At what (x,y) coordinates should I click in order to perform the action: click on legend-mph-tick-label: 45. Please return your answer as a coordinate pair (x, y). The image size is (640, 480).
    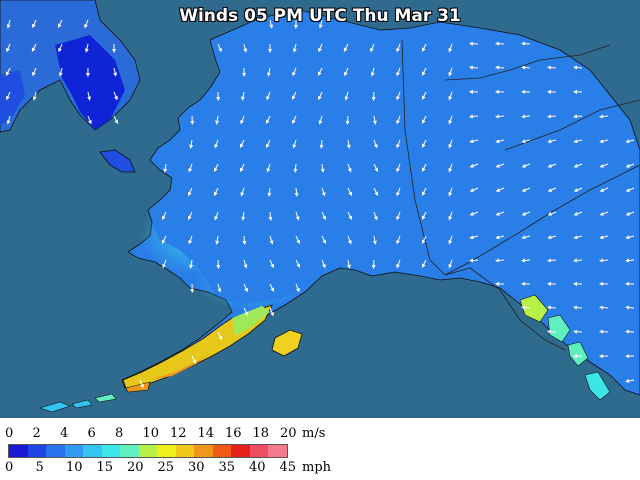
    Looking at the image, I should click on (288, 467).